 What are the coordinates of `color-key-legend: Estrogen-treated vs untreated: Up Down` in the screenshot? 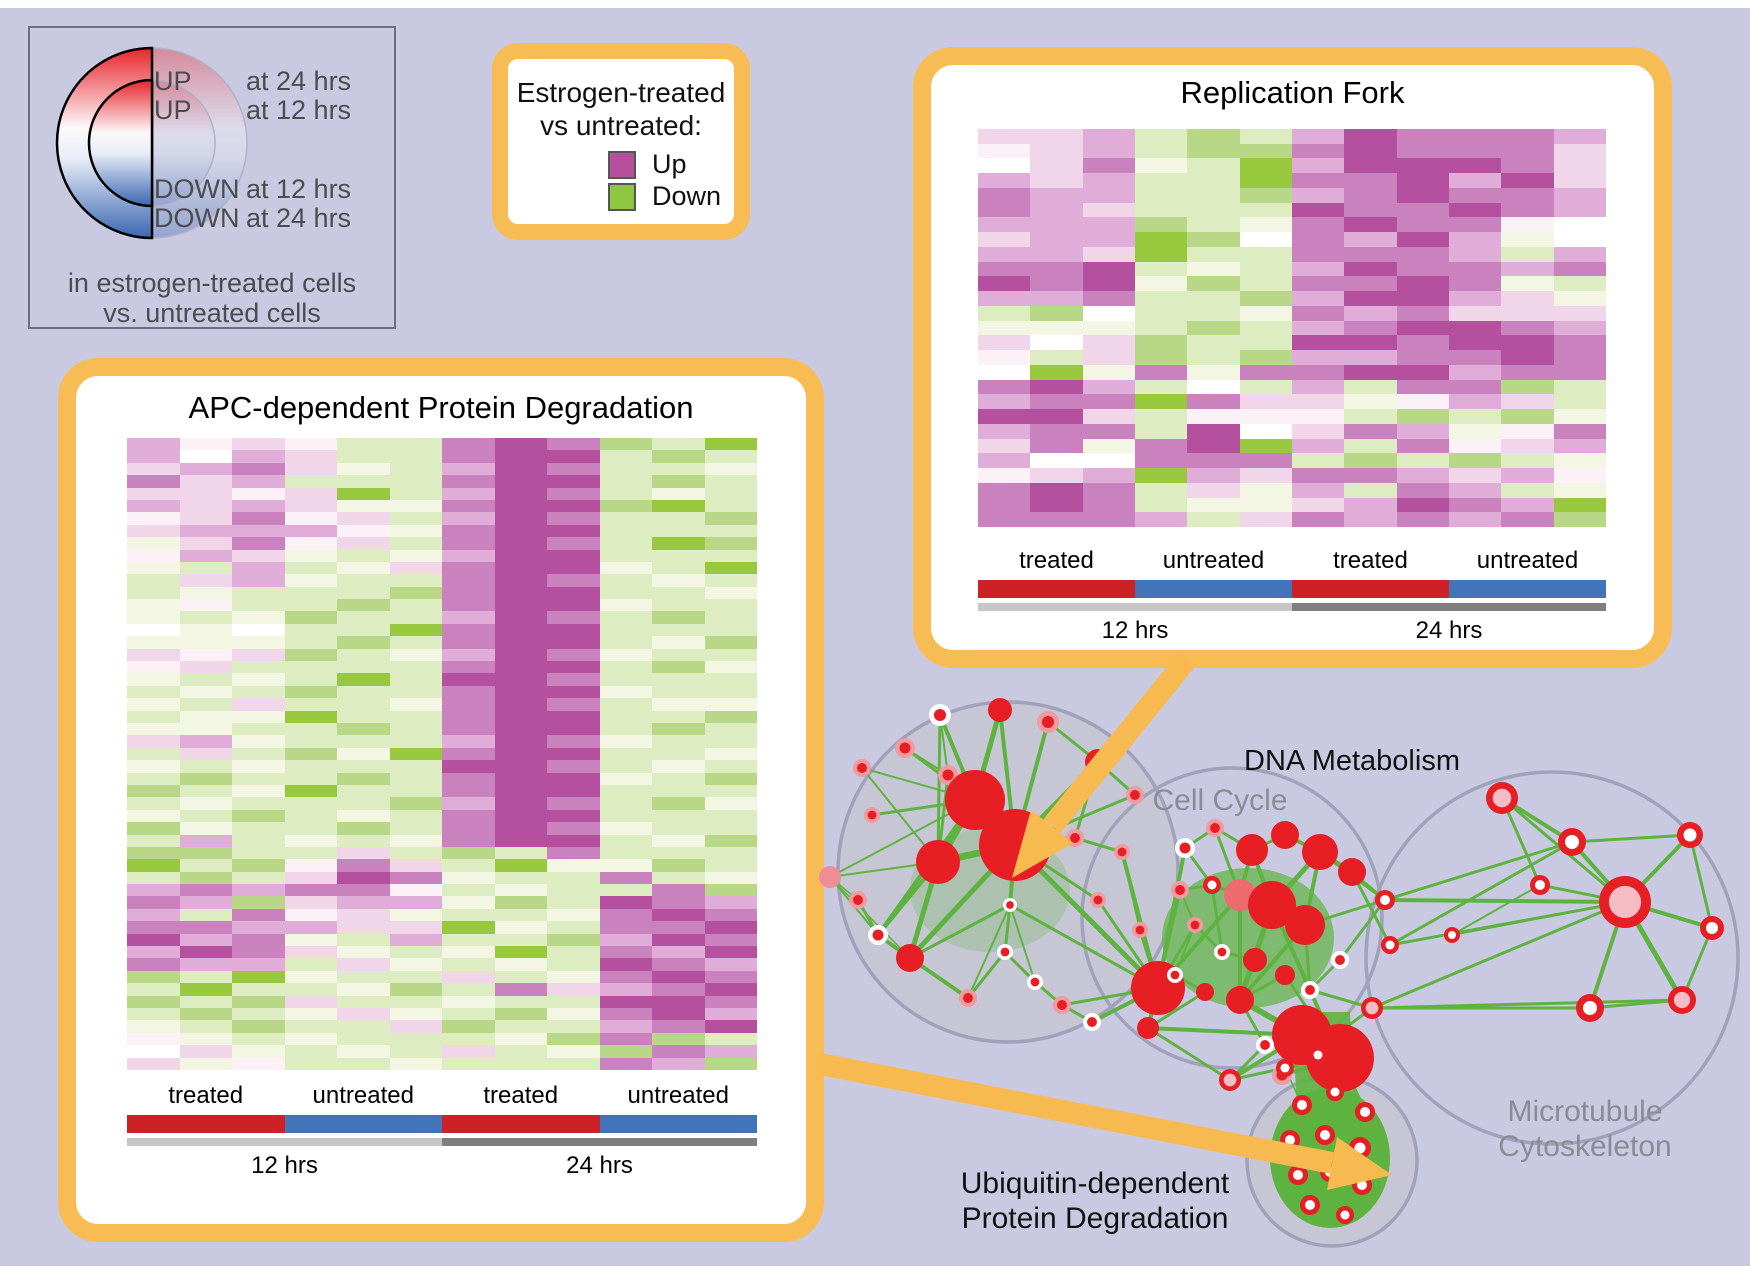 It's located at (621, 141).